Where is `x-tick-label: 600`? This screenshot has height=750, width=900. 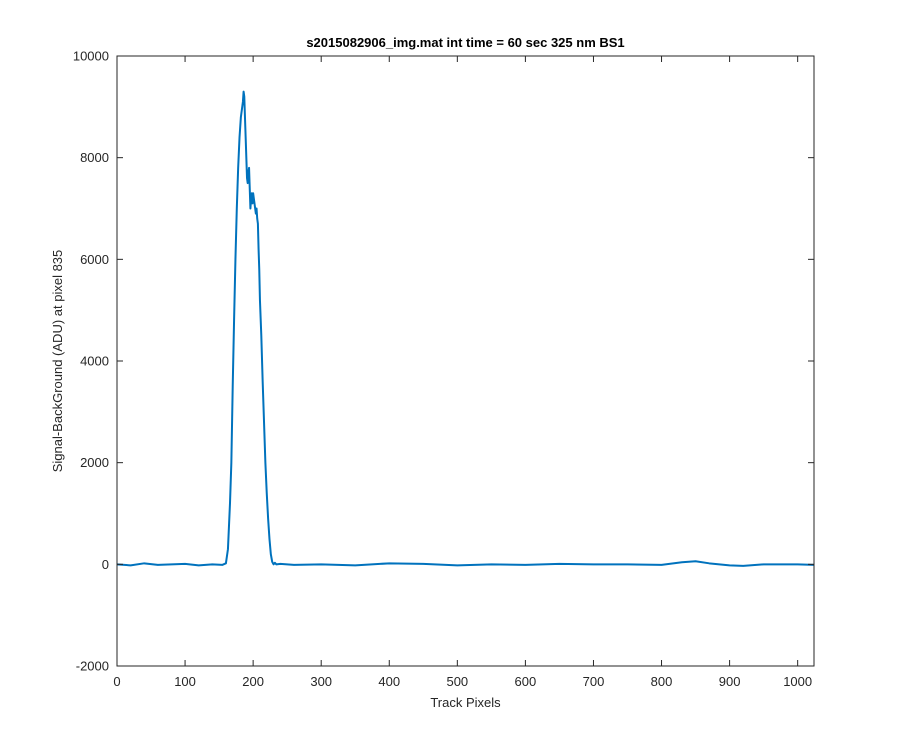 x-tick-label: 600 is located at coordinates (526, 681).